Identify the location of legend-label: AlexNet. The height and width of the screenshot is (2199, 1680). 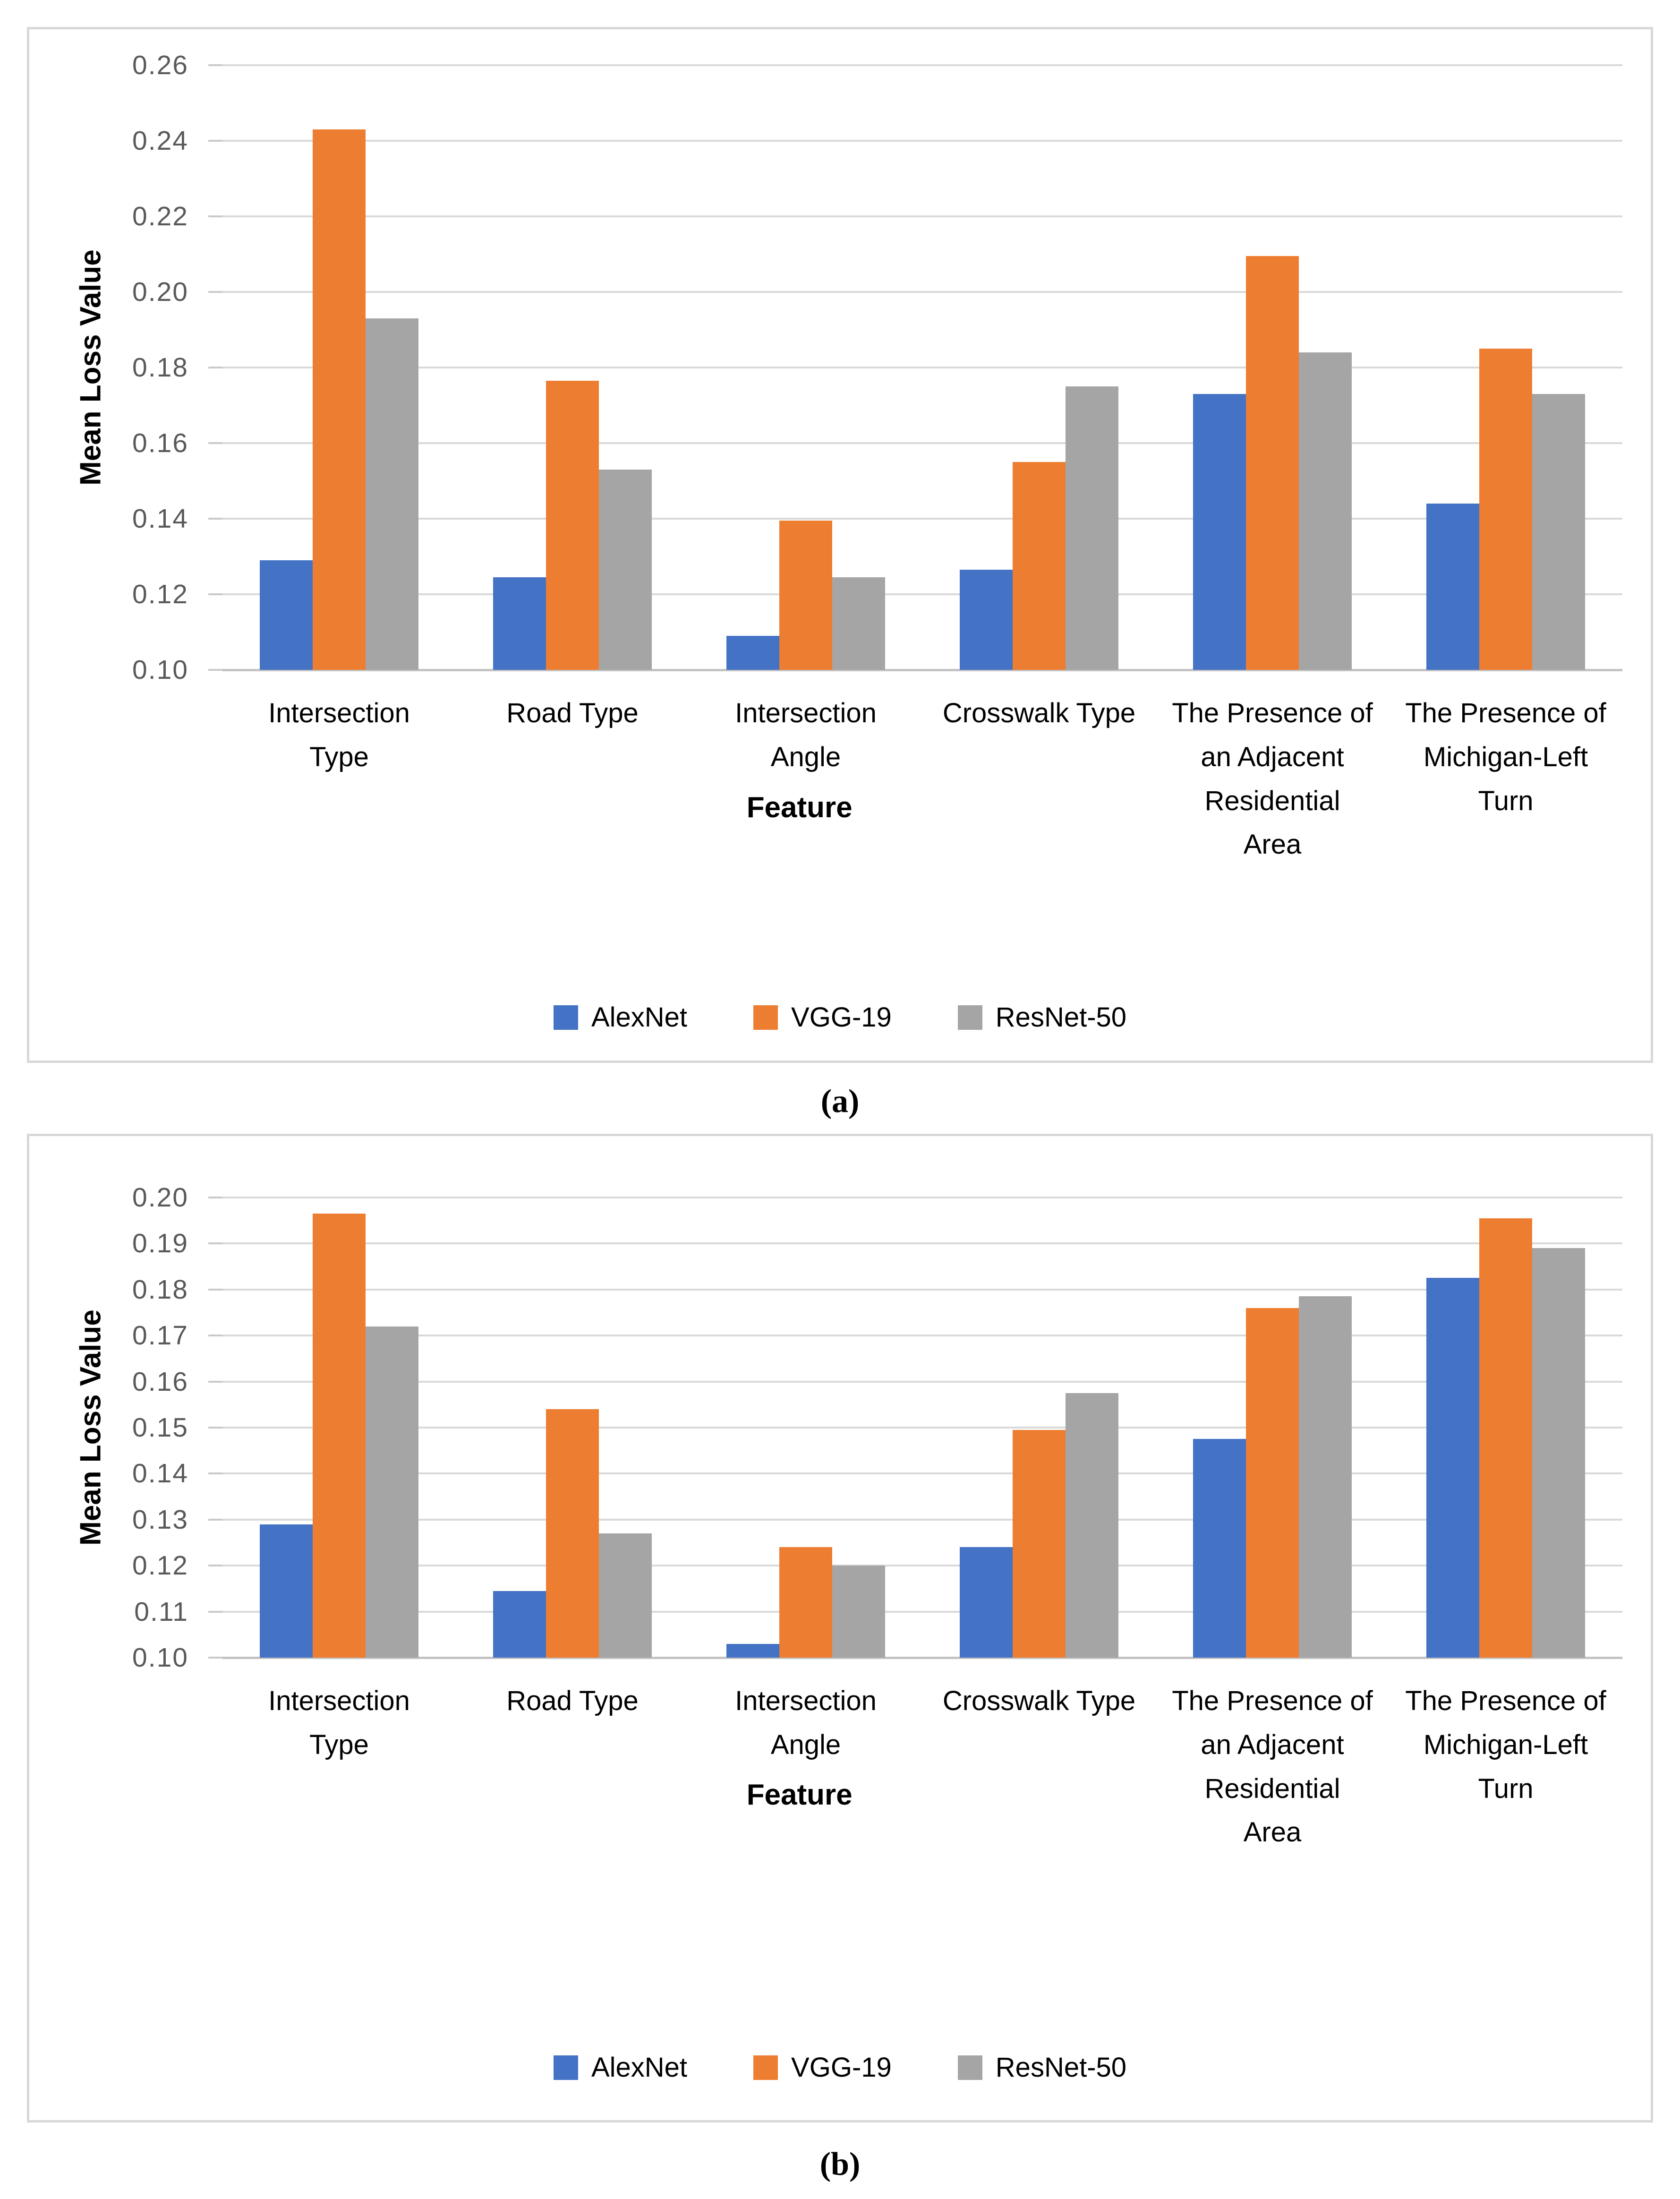
(639, 2067).